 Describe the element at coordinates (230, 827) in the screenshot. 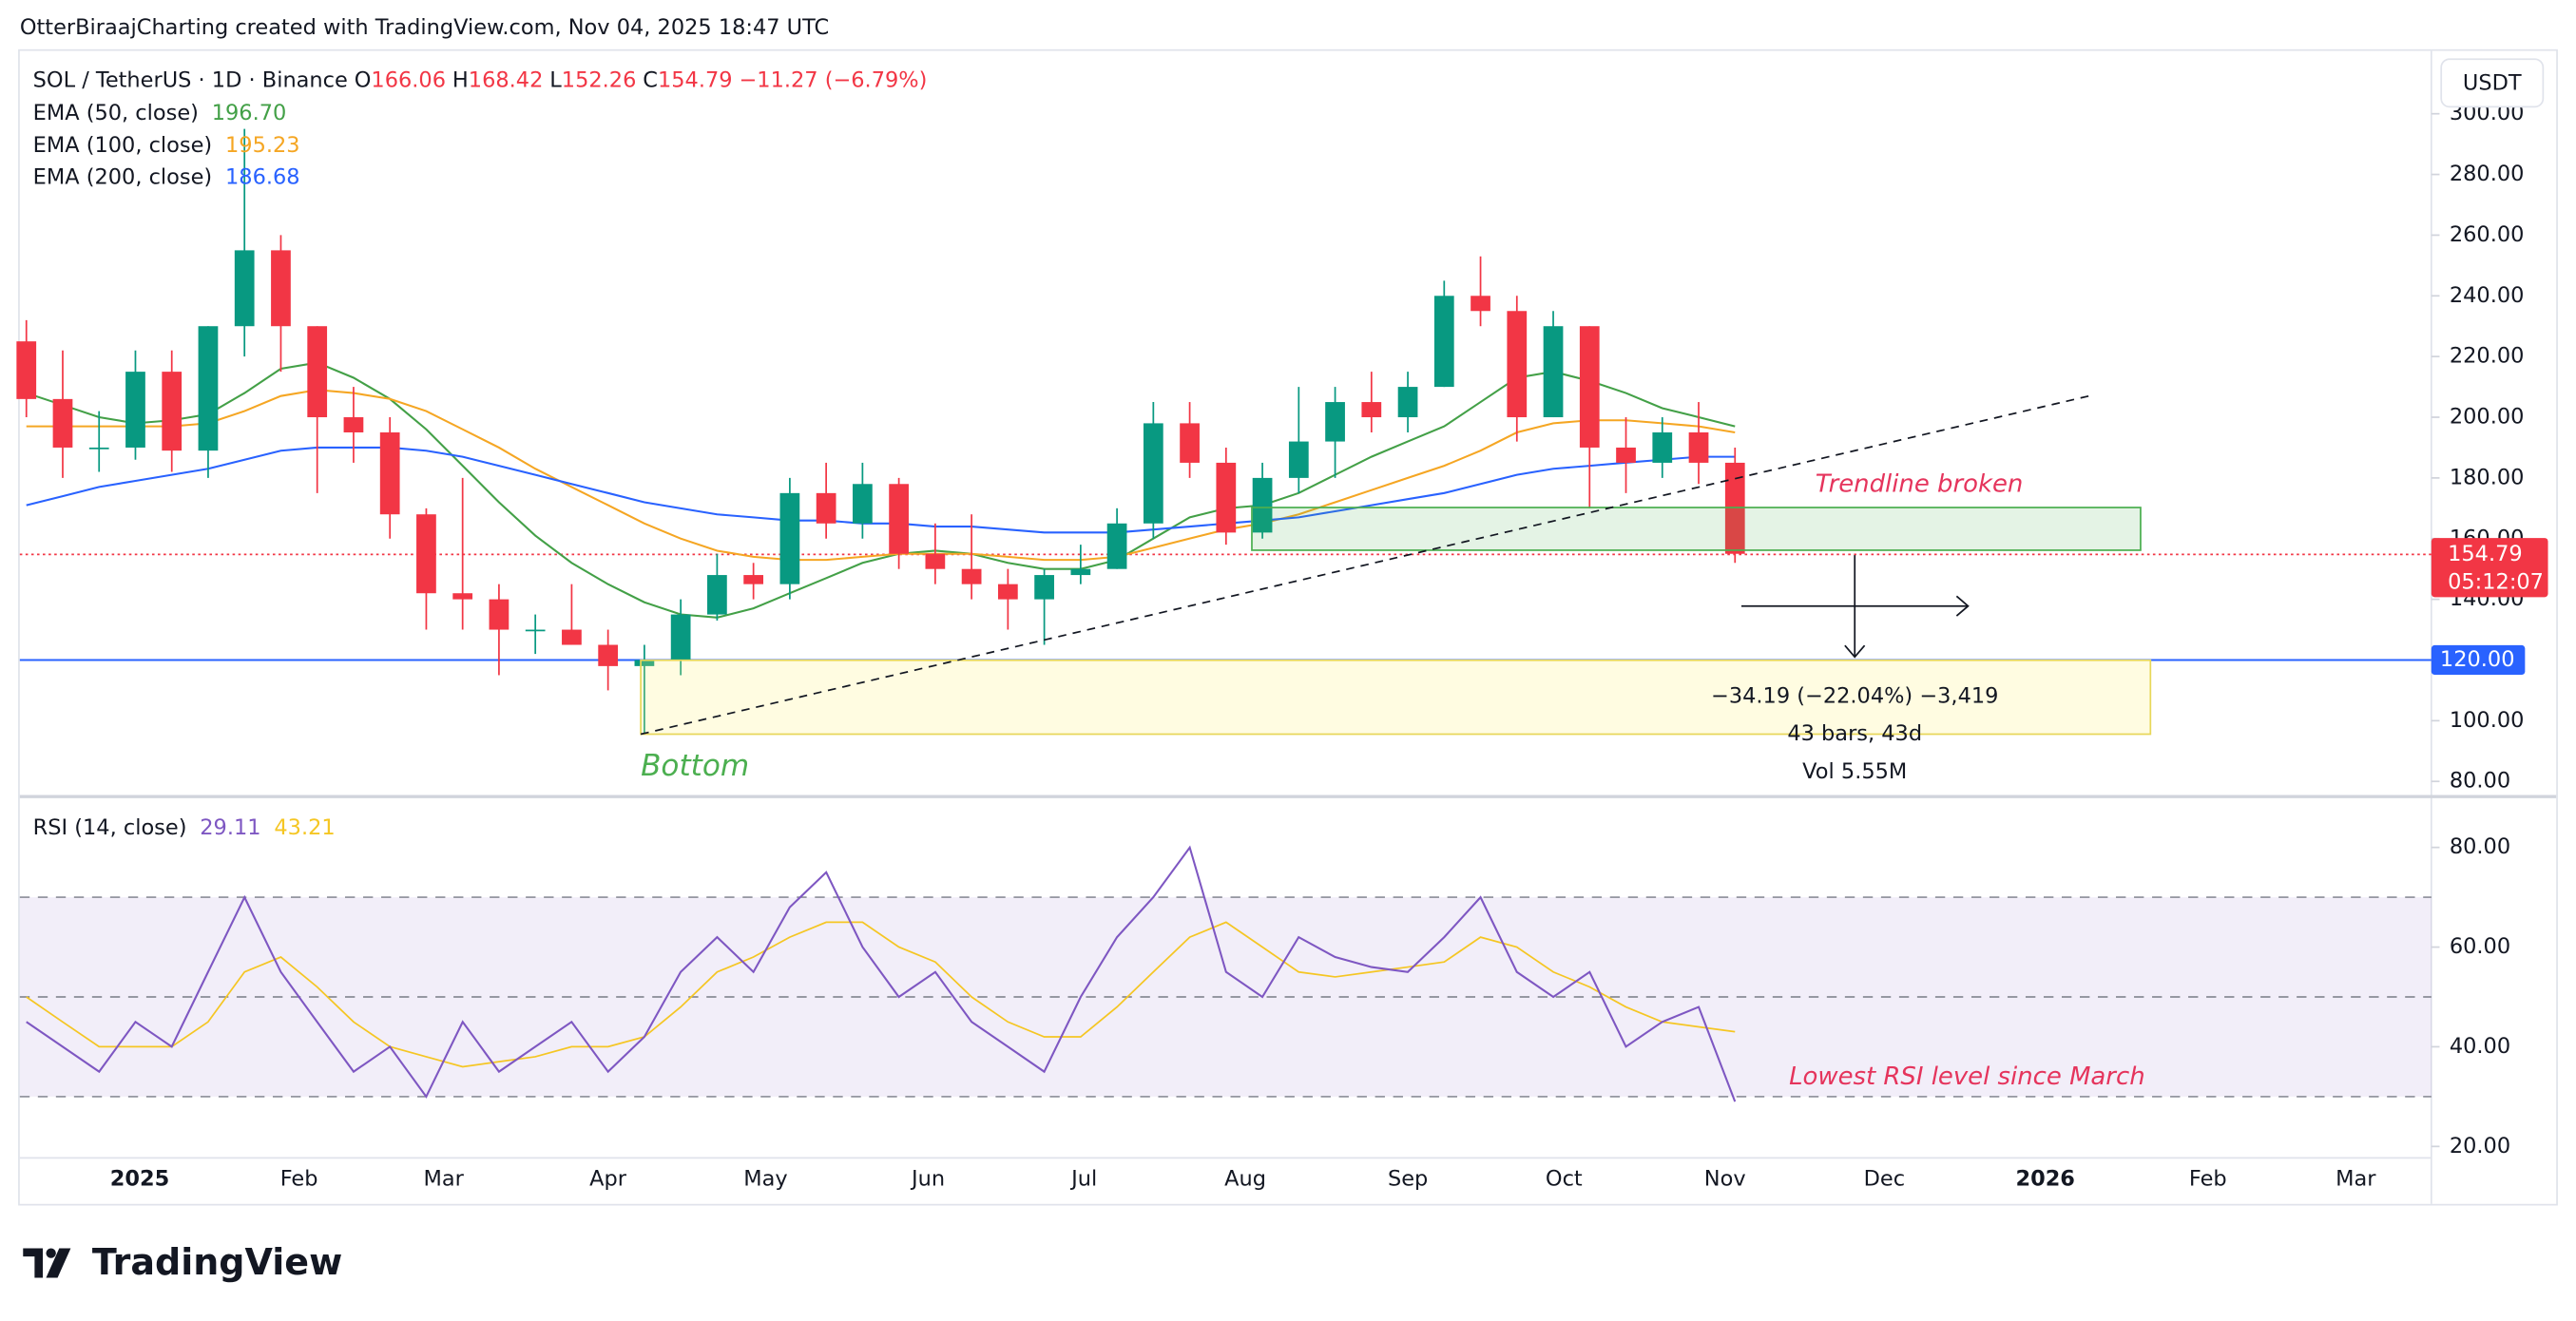

I see `rsi-value: 29.11` at that location.